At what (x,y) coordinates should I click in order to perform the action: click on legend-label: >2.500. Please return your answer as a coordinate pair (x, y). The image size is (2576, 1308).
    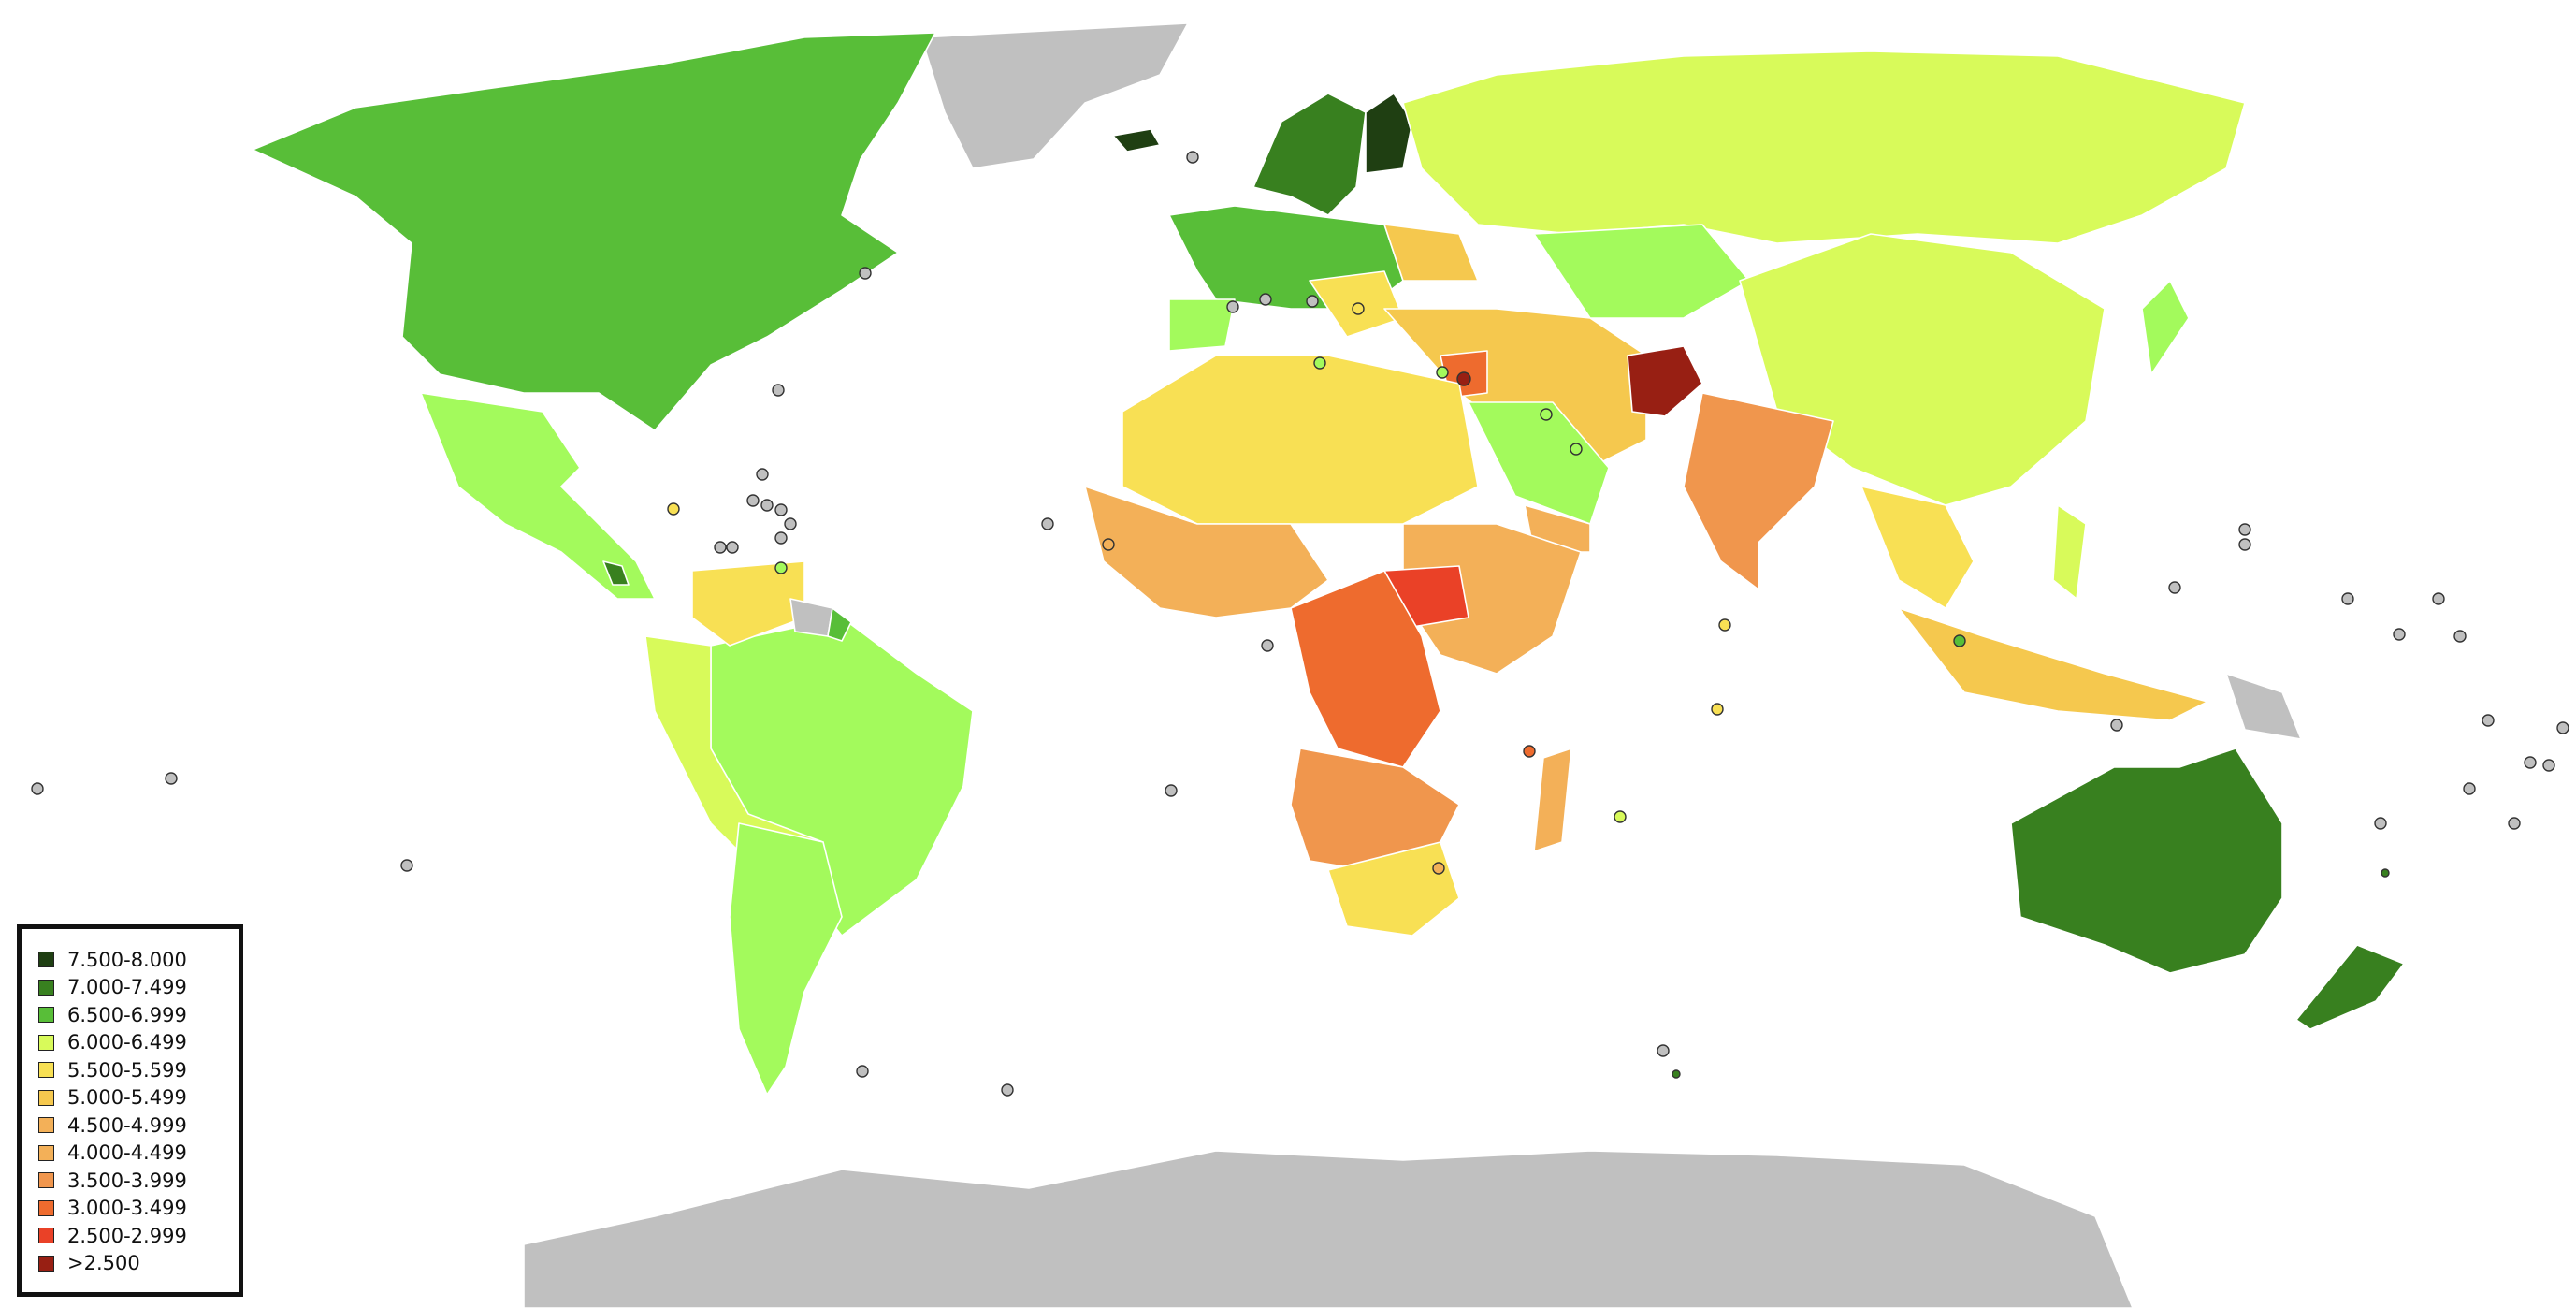
    Looking at the image, I should click on (103, 1263).